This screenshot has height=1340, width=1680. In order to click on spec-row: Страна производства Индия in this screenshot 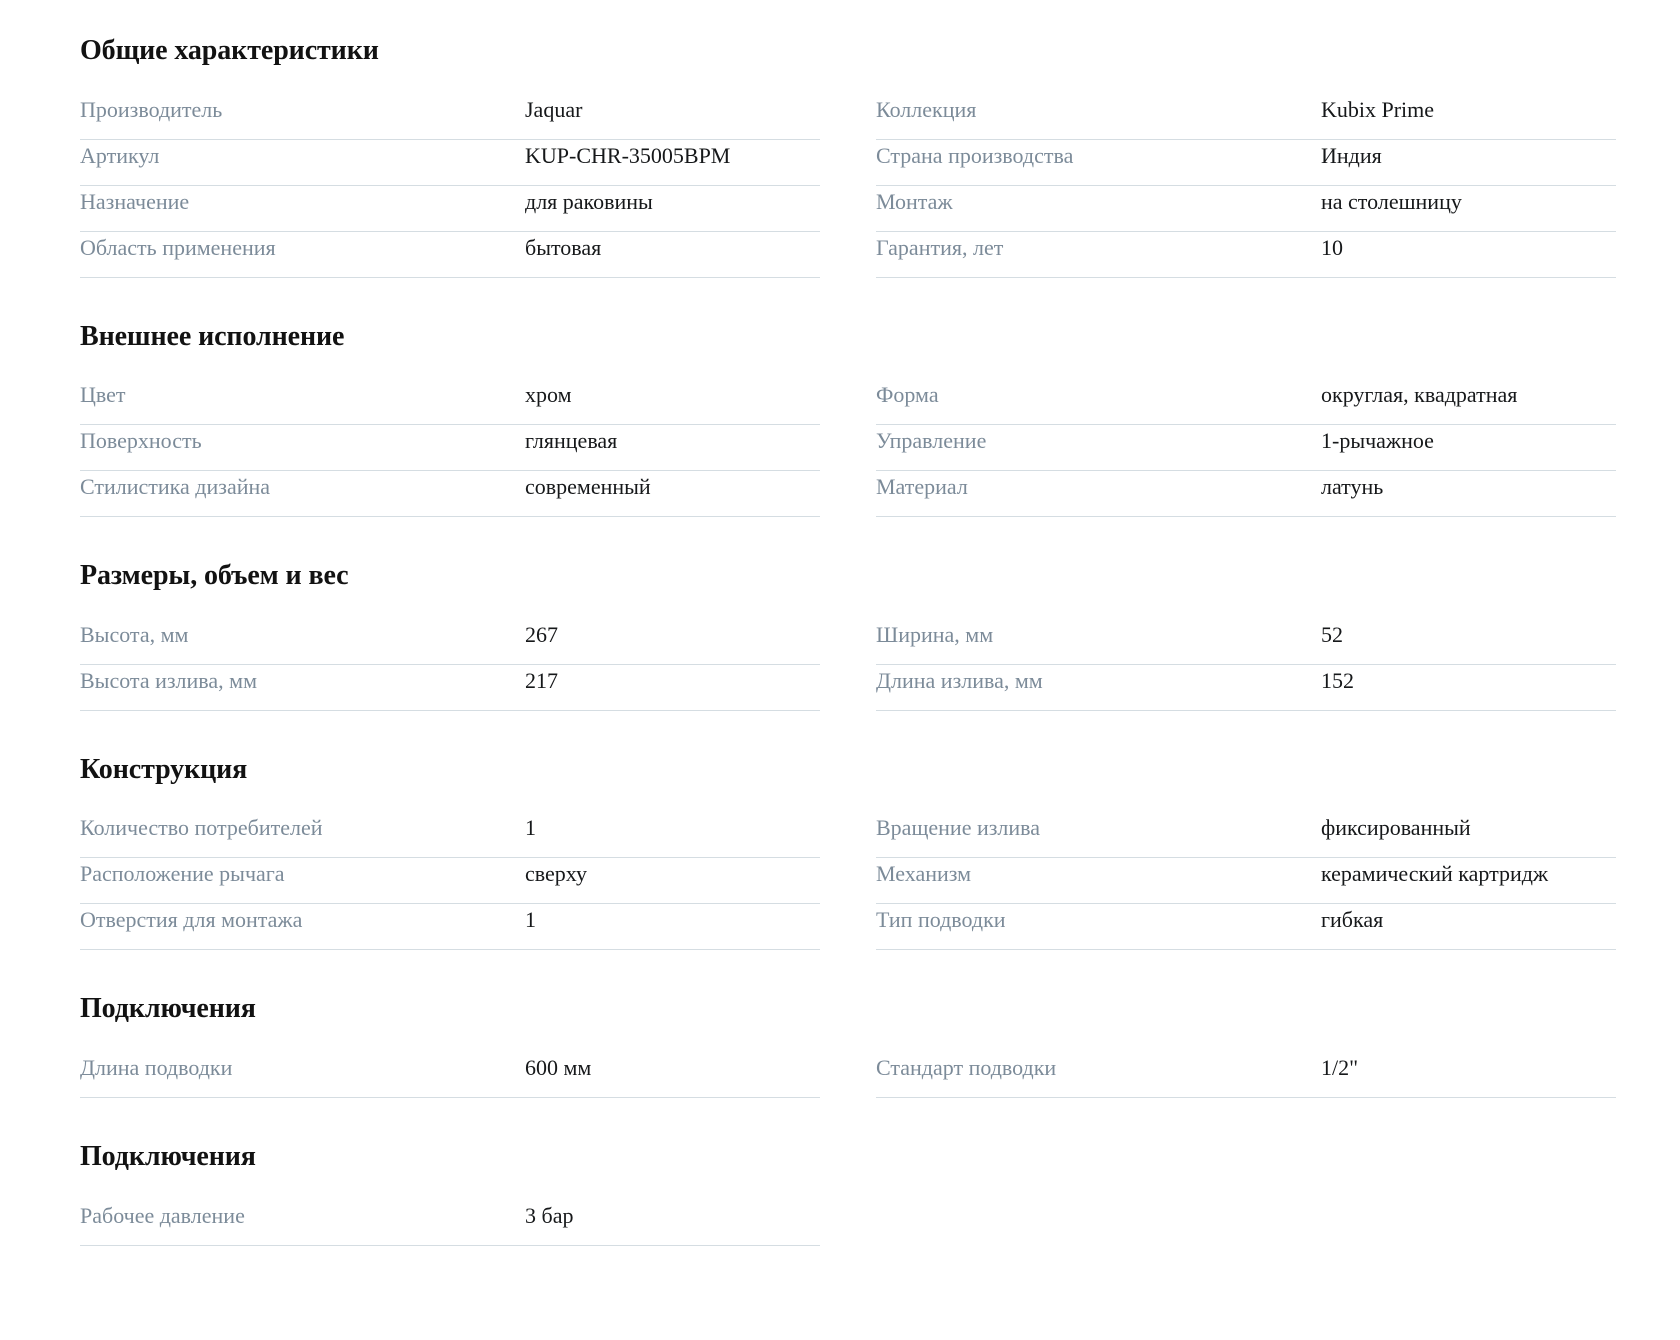, I will do `click(1246, 163)`.